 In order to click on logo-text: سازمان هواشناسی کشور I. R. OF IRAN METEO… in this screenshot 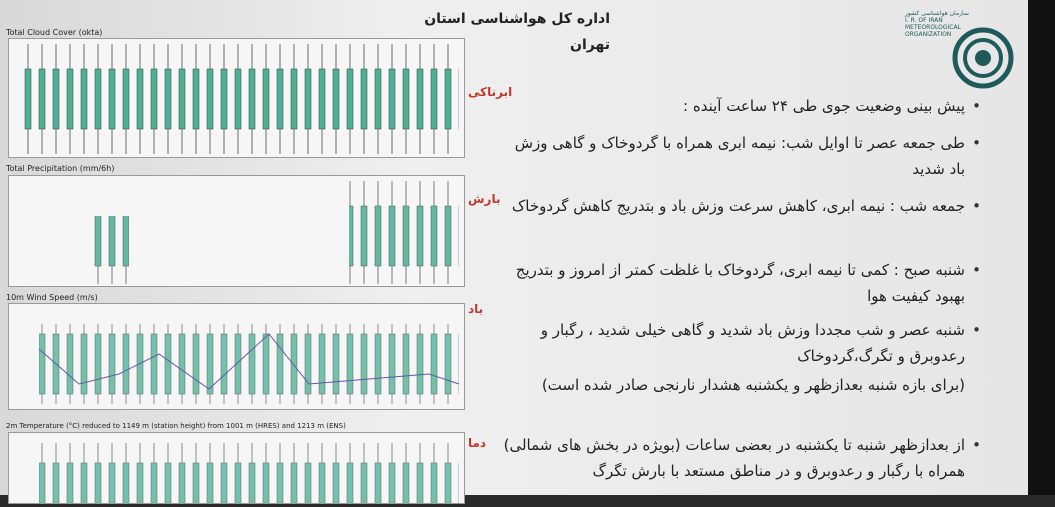, I will do `click(937, 24)`.